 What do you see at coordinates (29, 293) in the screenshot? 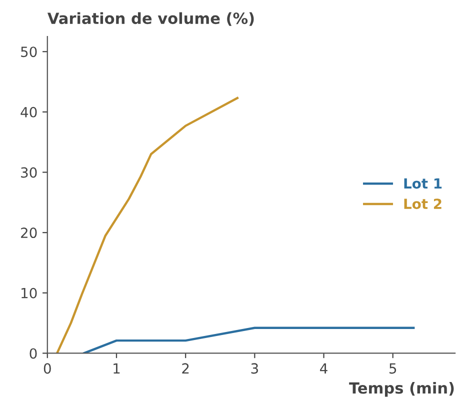
I see `y-tick-label: 10` at bounding box center [29, 293].